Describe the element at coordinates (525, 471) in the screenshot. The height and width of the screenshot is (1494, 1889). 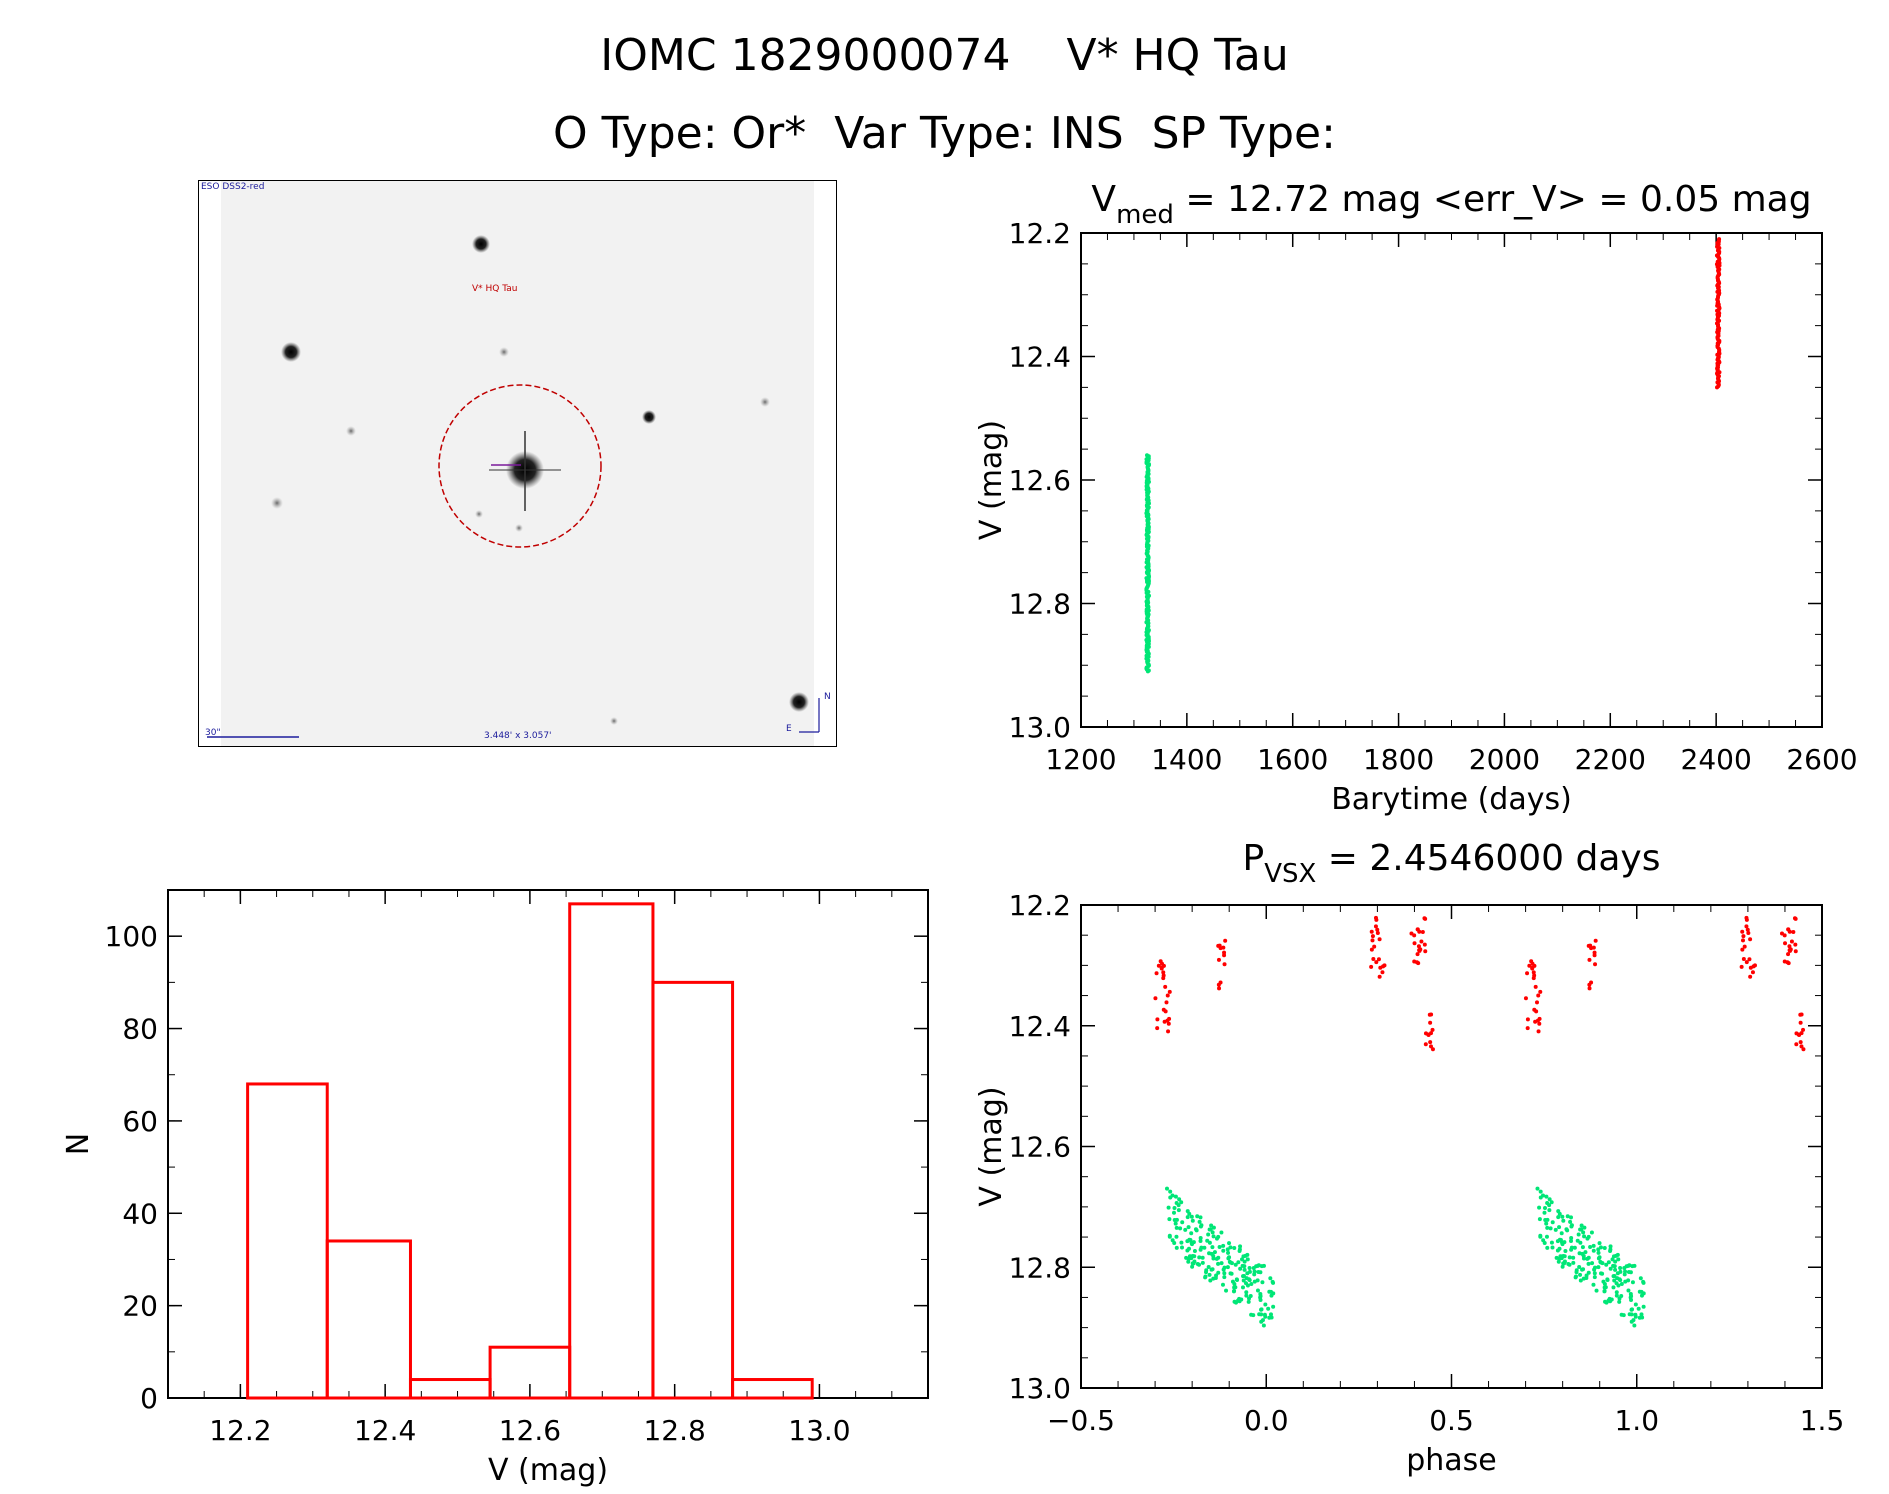
I see `target-star` at that location.